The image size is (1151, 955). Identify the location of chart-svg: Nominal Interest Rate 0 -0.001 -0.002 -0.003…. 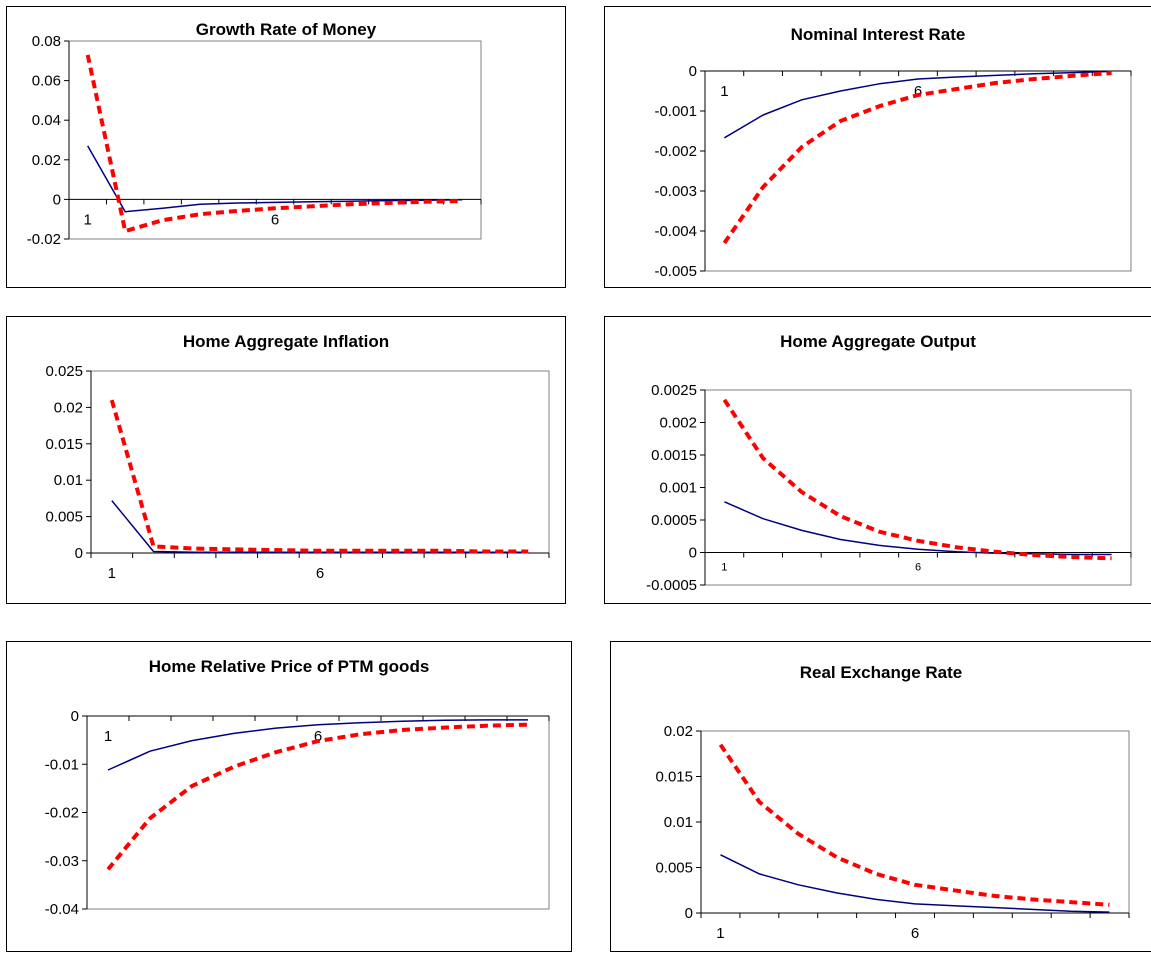
(893, 152).